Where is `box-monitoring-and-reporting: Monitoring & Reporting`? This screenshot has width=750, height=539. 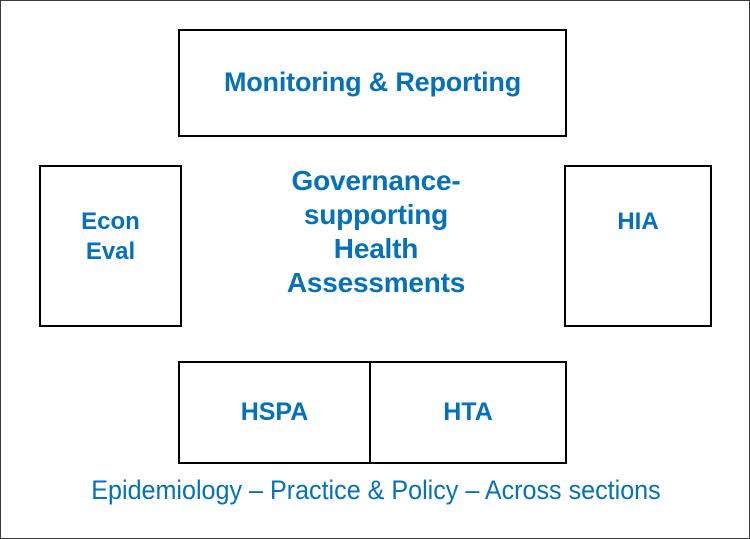 box-monitoring-and-reporting: Monitoring & Reporting is located at coordinates (372, 83).